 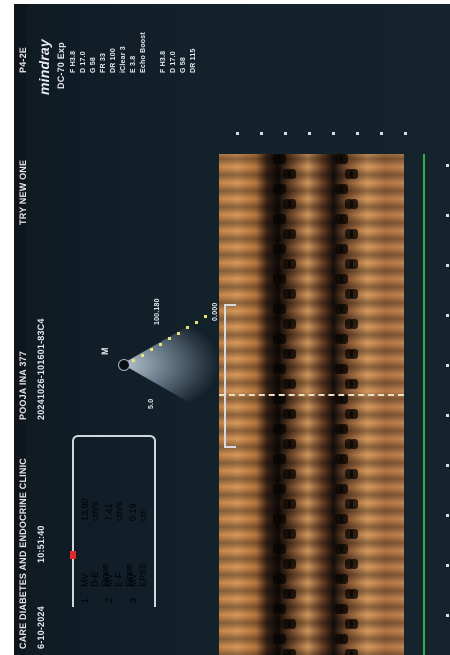 I want to click on exam-time: 10:51:40, so click(x=41, y=544).